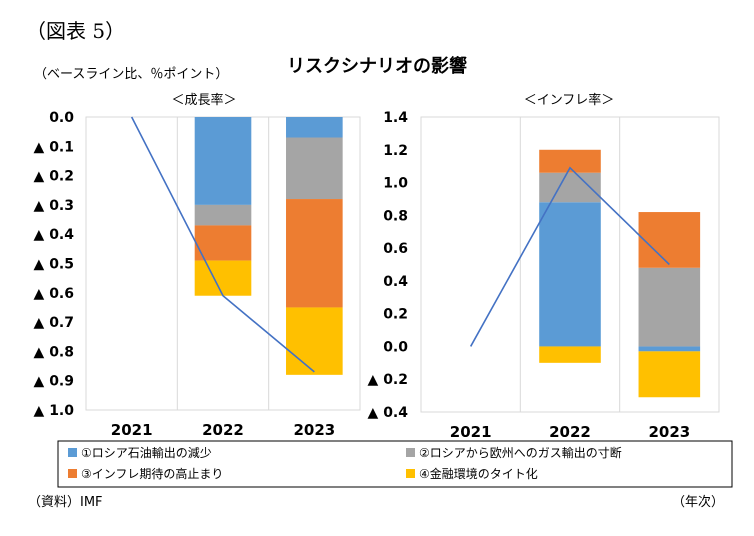 Image resolution: width=754 pixels, height=536 pixels. I want to click on growth-bar-inflation-expectations-2023, so click(314, 253).